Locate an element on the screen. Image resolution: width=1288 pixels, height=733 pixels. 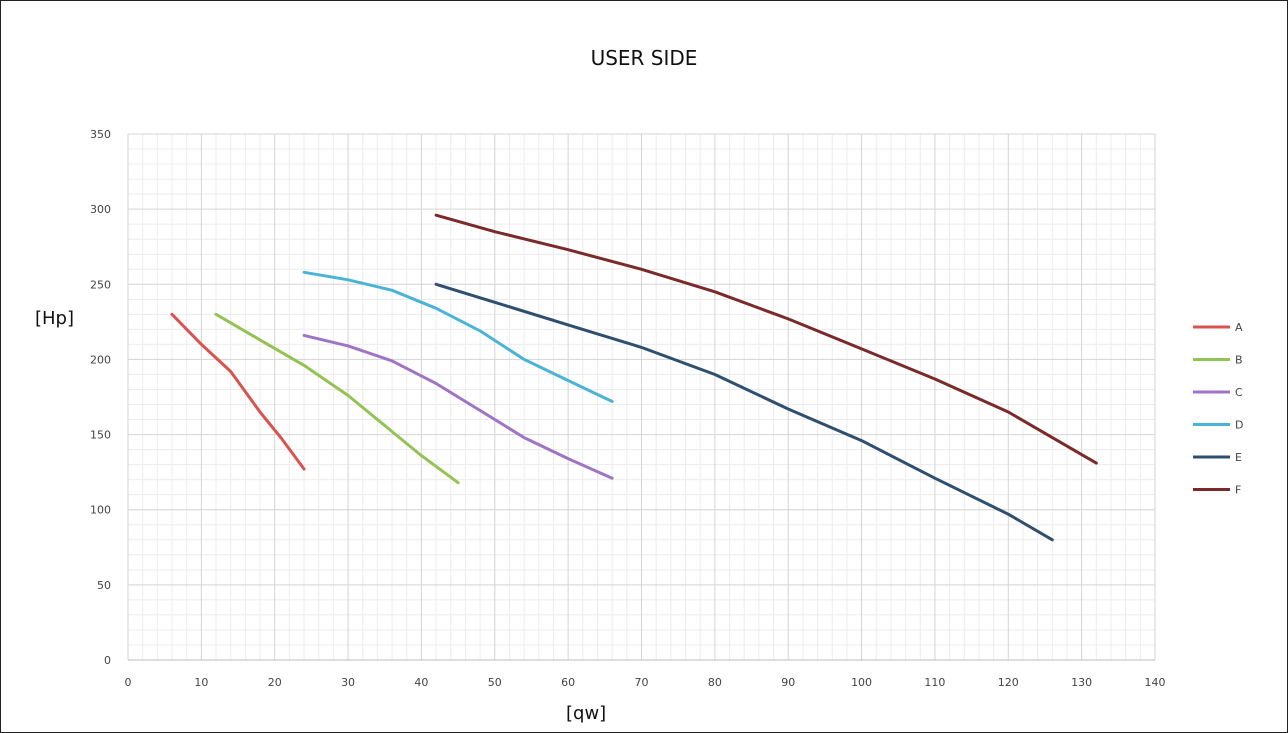
y-axis-label: [Hp] is located at coordinates (55, 318).